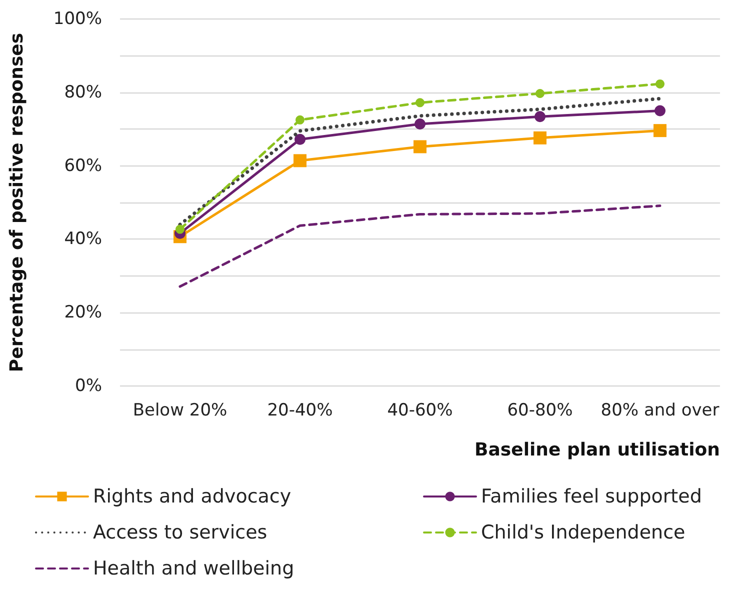  Describe the element at coordinates (17, 202) in the screenshot. I see `y-axis-title: Percentage of positive responses` at that location.